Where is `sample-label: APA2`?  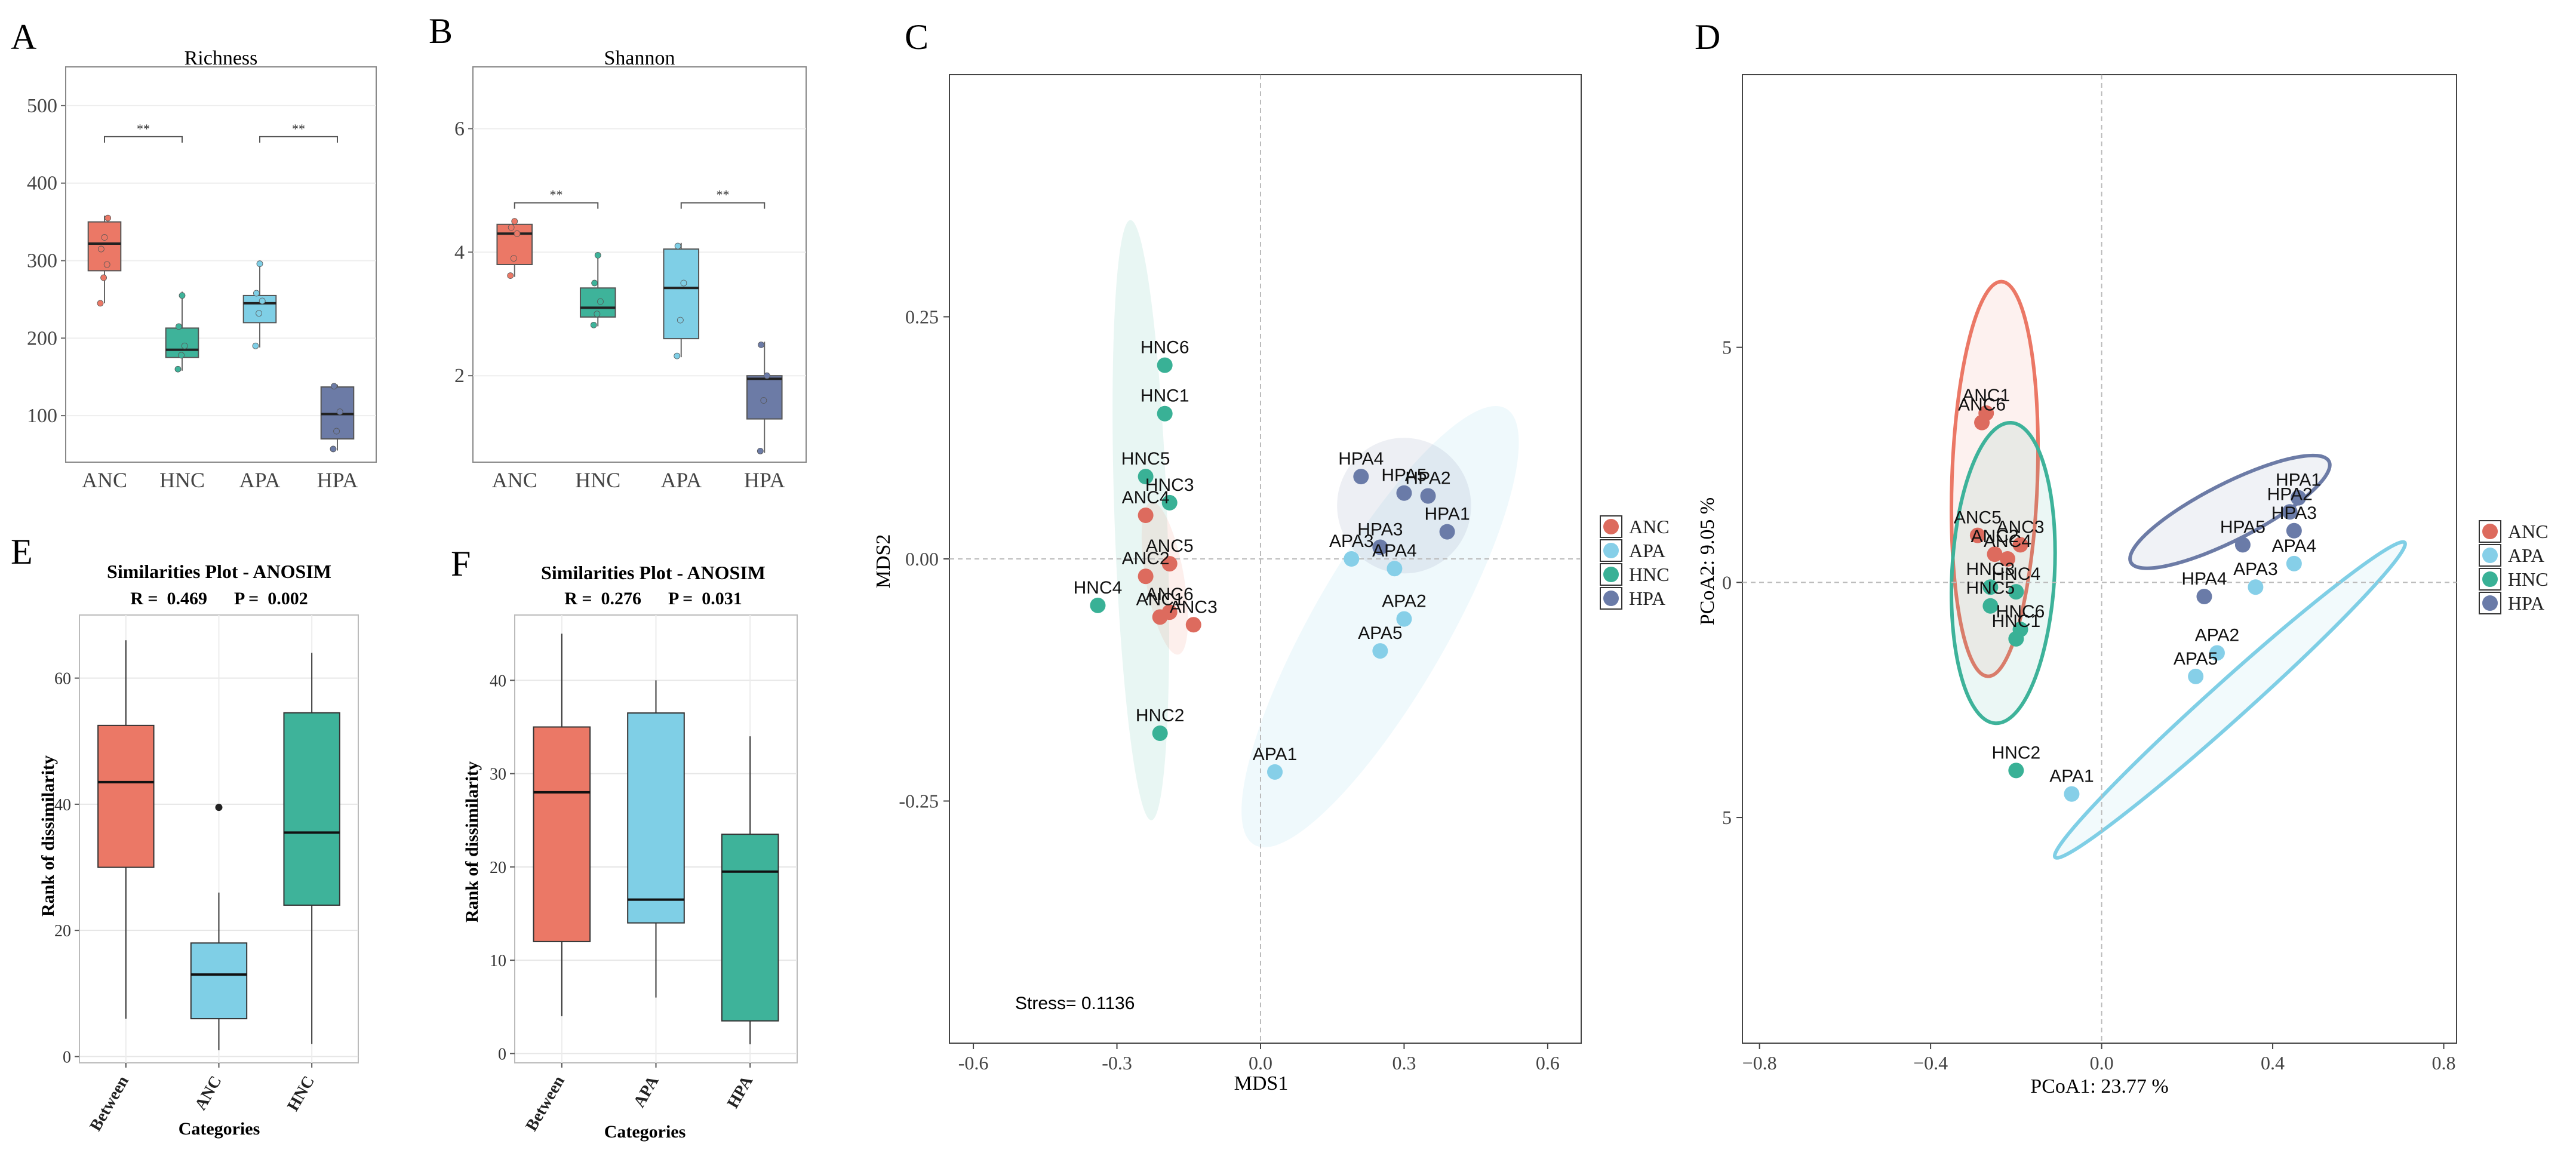 sample-label: APA2 is located at coordinates (2217, 635).